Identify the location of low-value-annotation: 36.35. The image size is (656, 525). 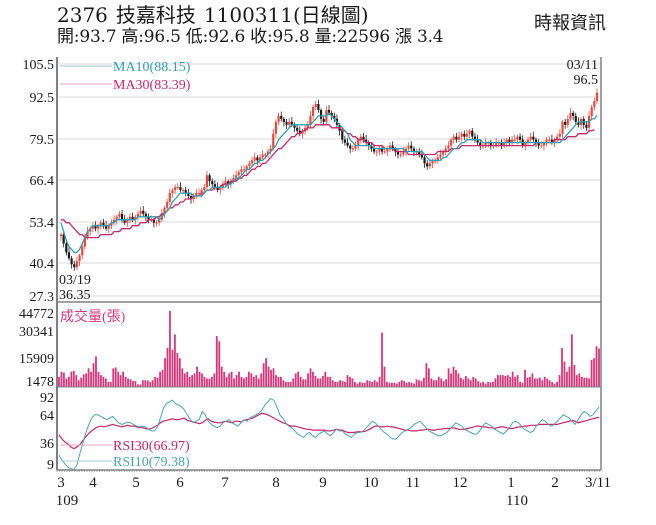
(75, 295).